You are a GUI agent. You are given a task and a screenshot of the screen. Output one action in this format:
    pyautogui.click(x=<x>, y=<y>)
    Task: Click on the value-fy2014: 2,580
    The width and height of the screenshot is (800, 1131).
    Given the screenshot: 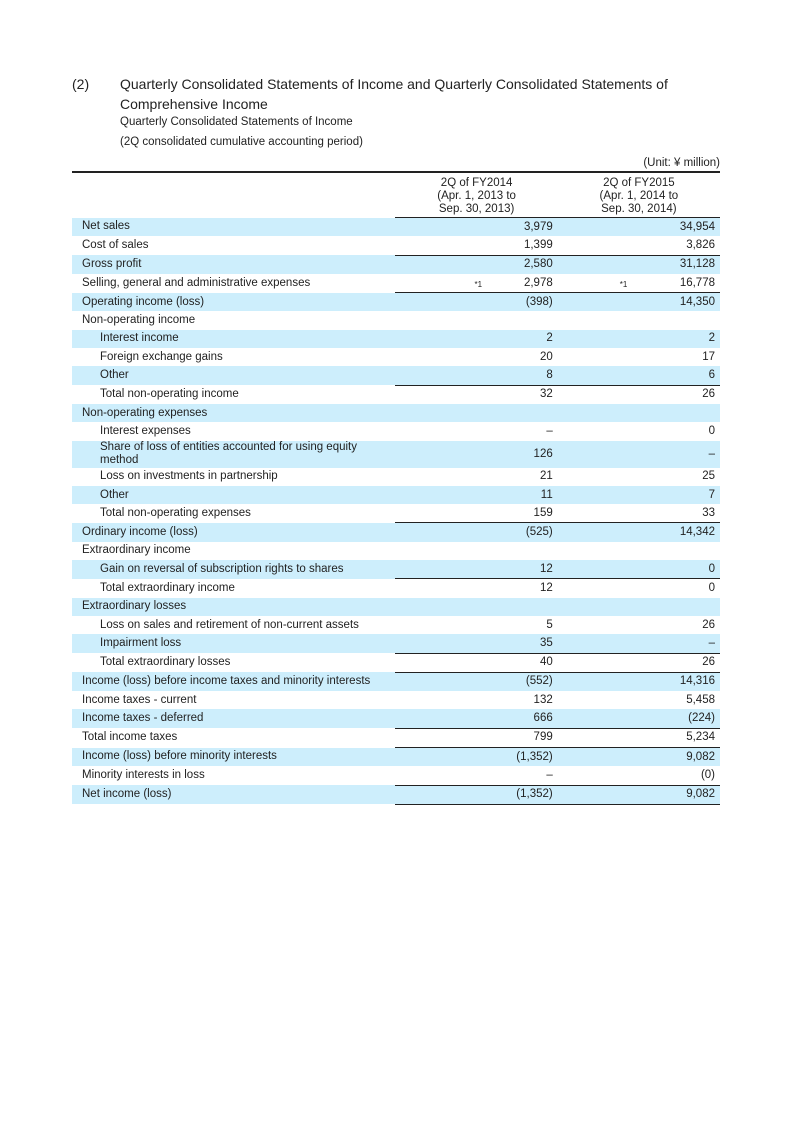 What is the action you would take?
    pyautogui.click(x=476, y=264)
    